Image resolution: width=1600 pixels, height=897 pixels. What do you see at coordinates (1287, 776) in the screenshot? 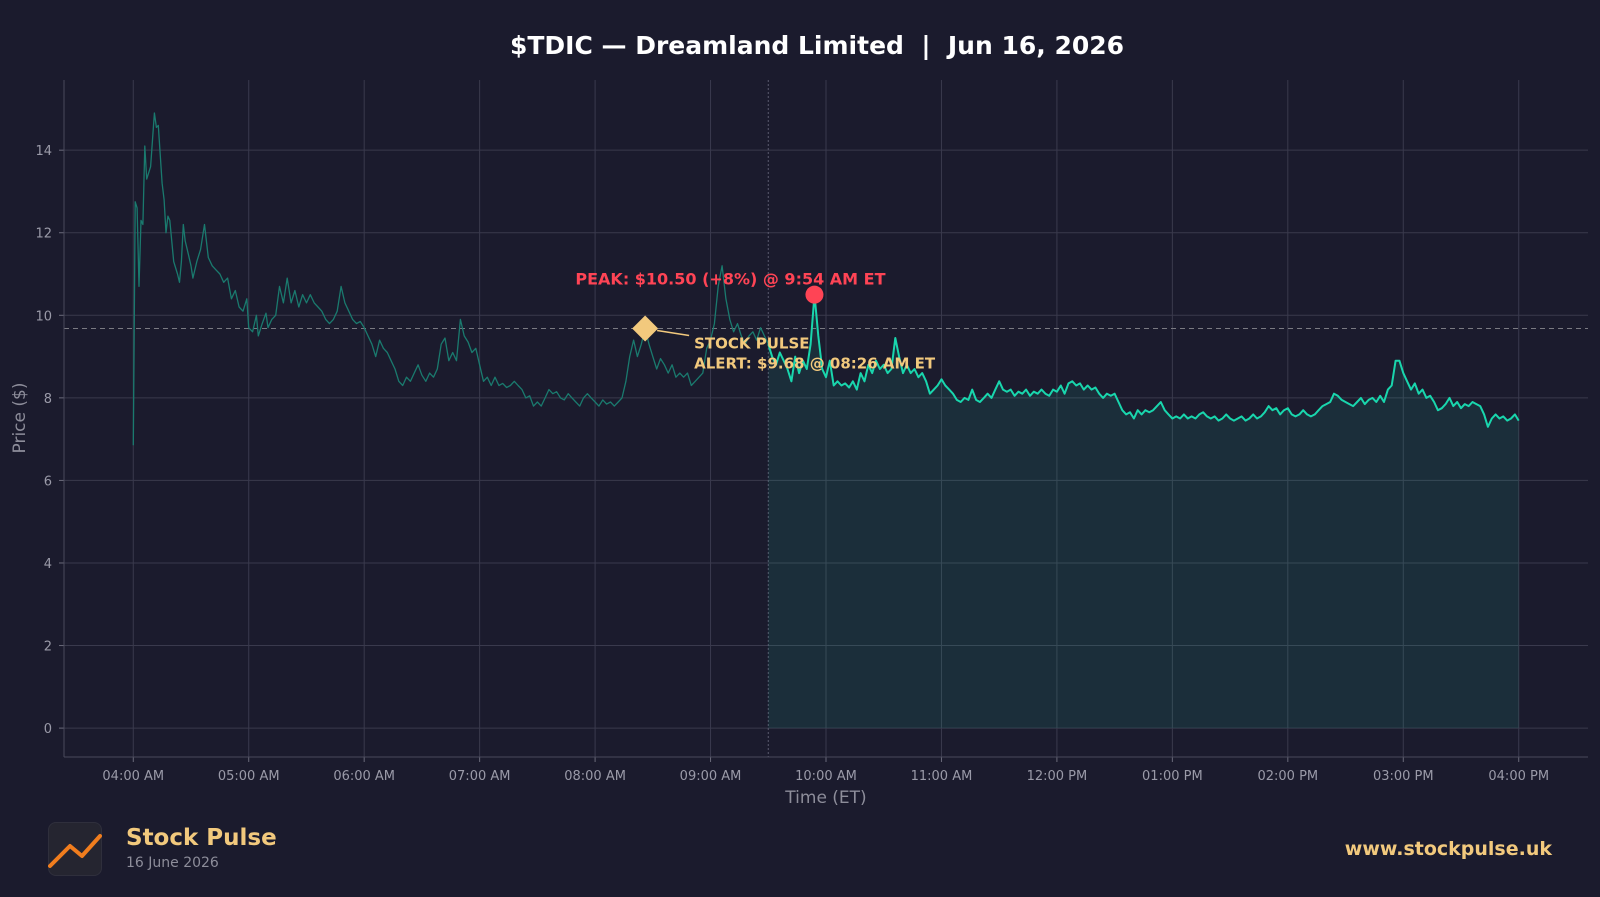
I see `x-tick-label: 02:00 PM` at bounding box center [1287, 776].